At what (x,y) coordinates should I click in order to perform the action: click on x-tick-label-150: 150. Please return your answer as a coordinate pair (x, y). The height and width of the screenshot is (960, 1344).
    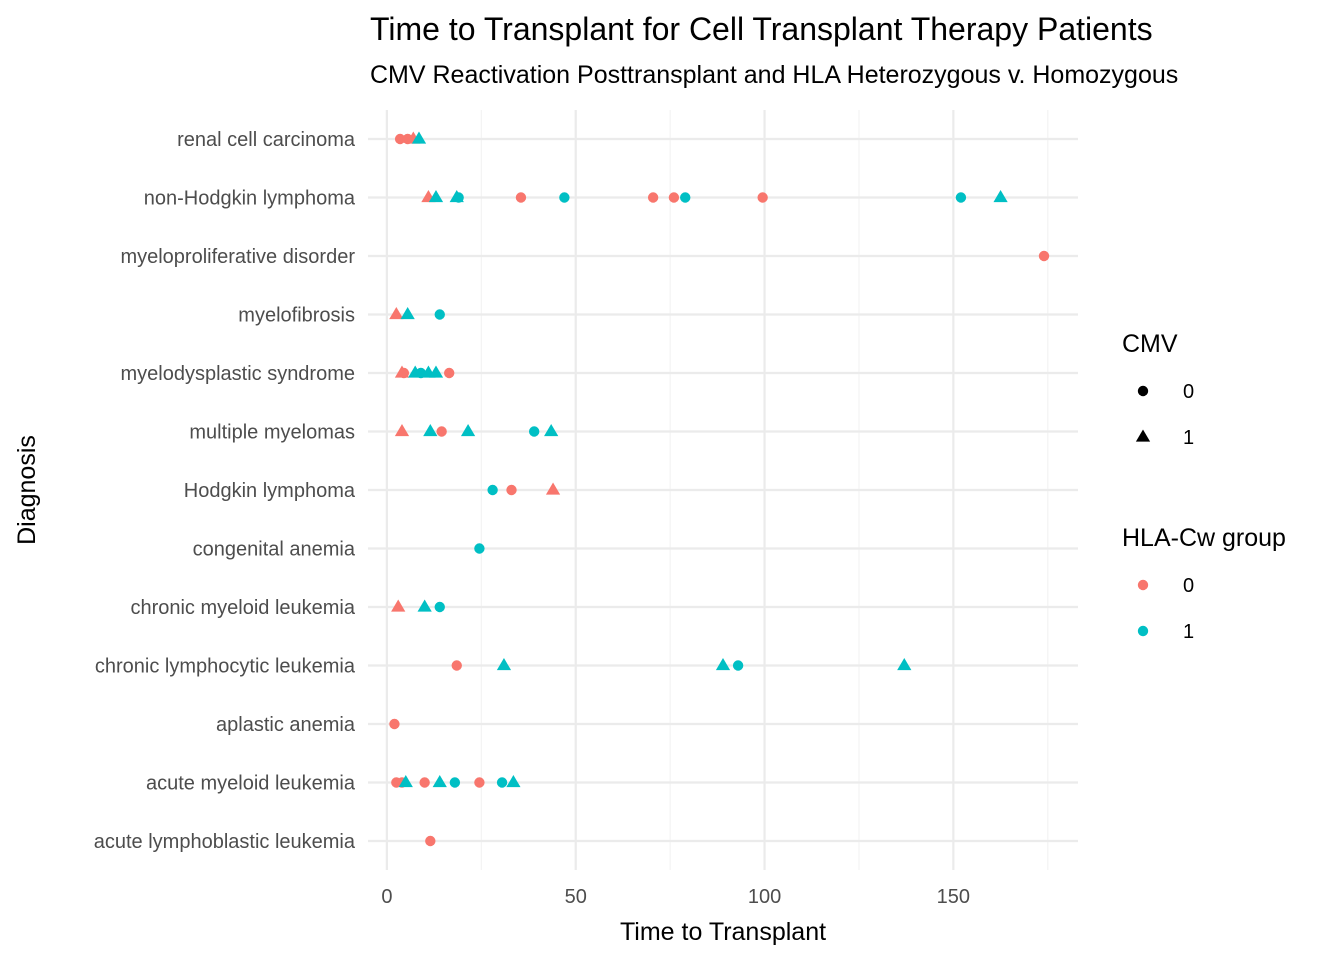
    Looking at the image, I should click on (953, 897).